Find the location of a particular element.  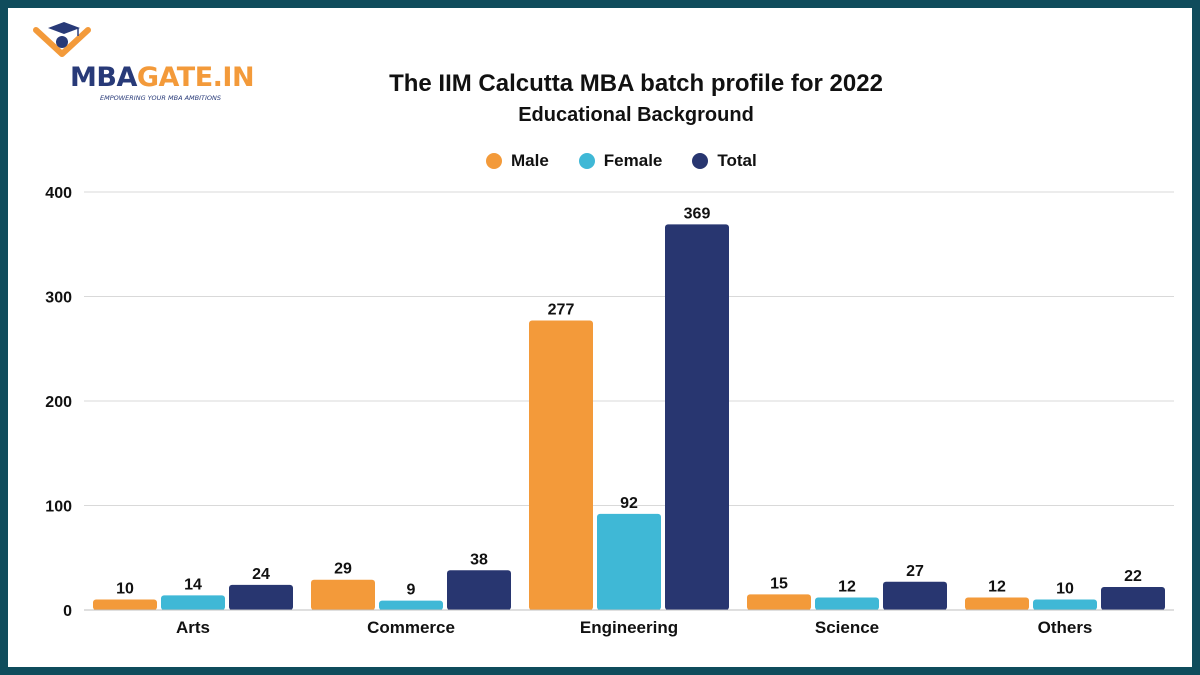

data-label: 22 is located at coordinates (1133, 576).